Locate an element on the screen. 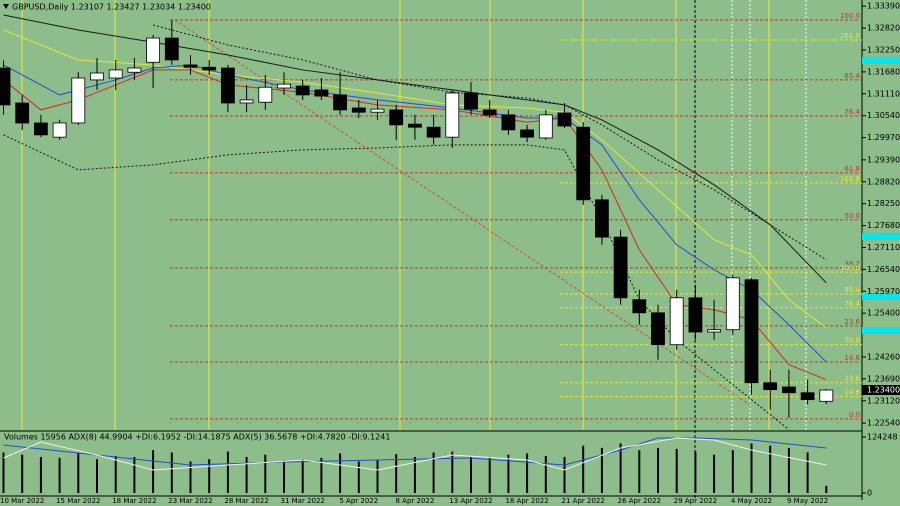 This screenshot has height=506, width=900. x-tick-label: 28 Mar 2022 is located at coordinates (246, 501).